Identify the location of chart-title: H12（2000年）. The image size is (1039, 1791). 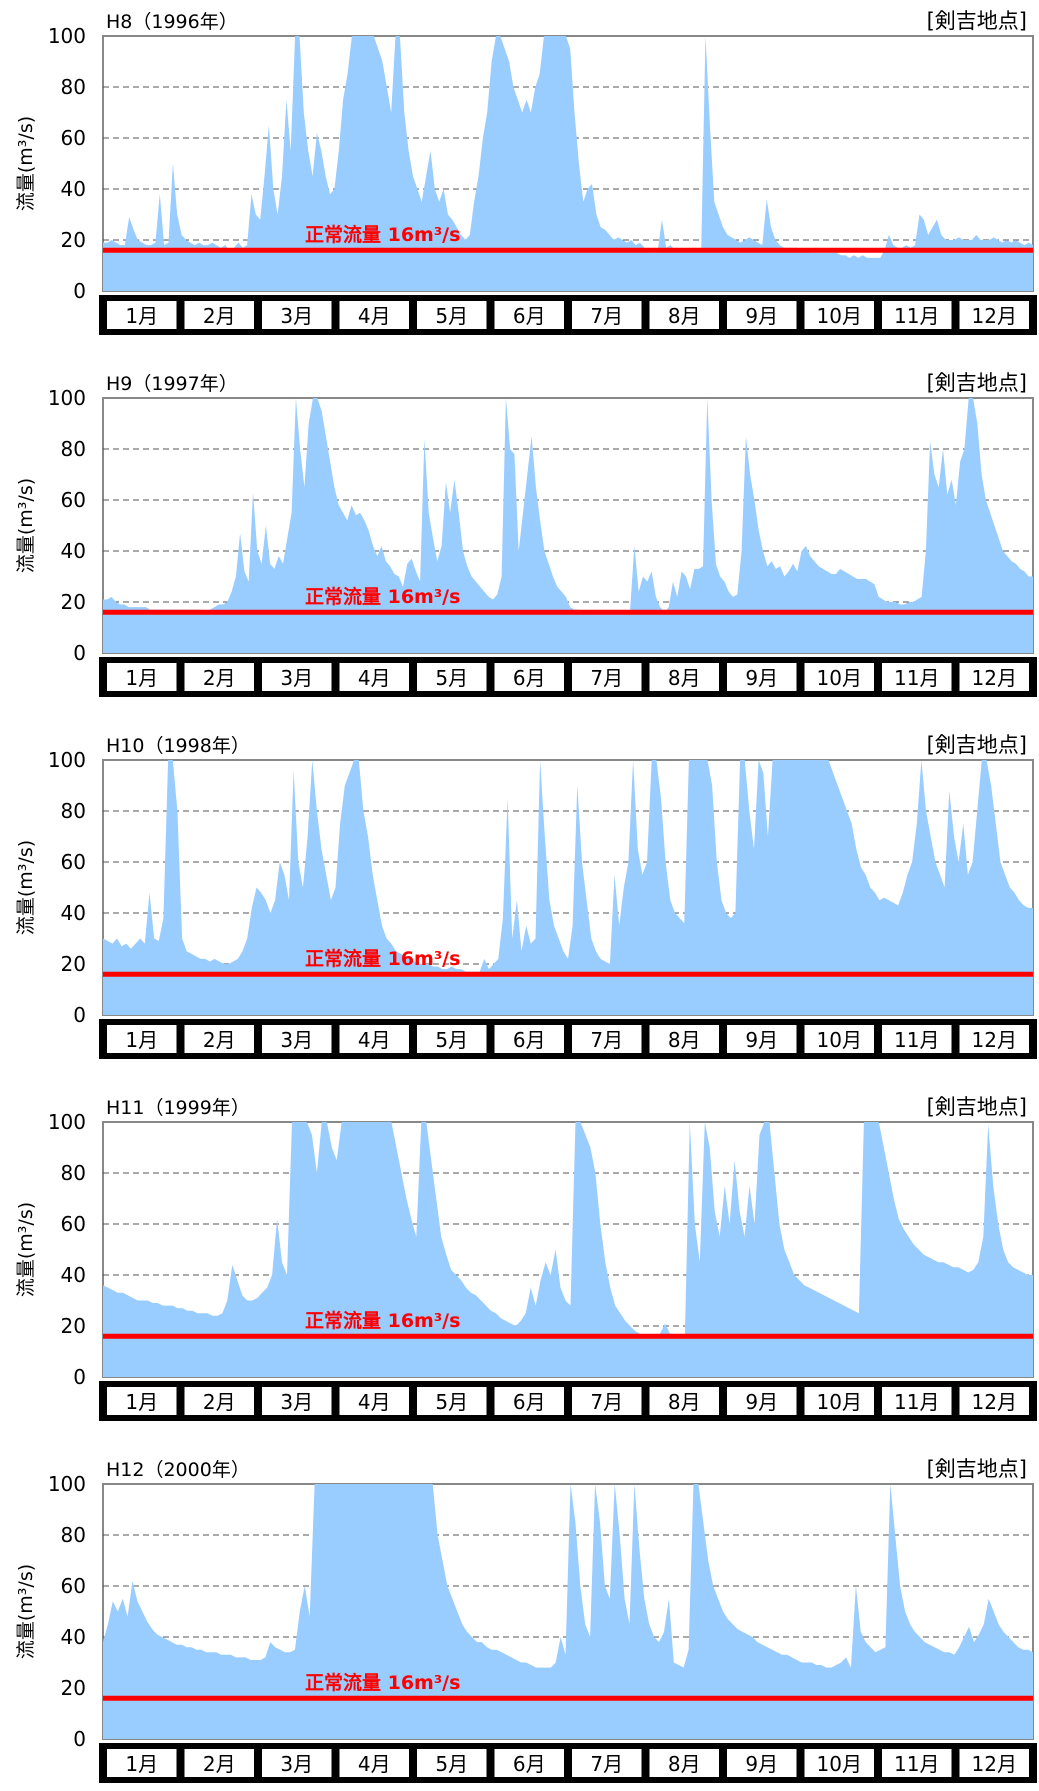
(178, 1470).